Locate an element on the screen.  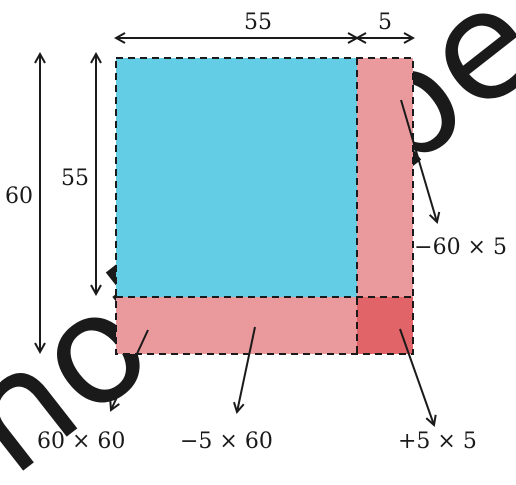
corner-square-region is located at coordinates (385, 325).